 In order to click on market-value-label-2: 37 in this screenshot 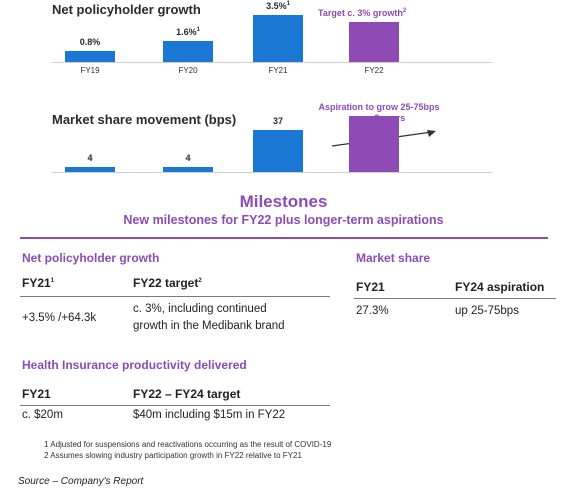, I will do `click(277, 121)`.